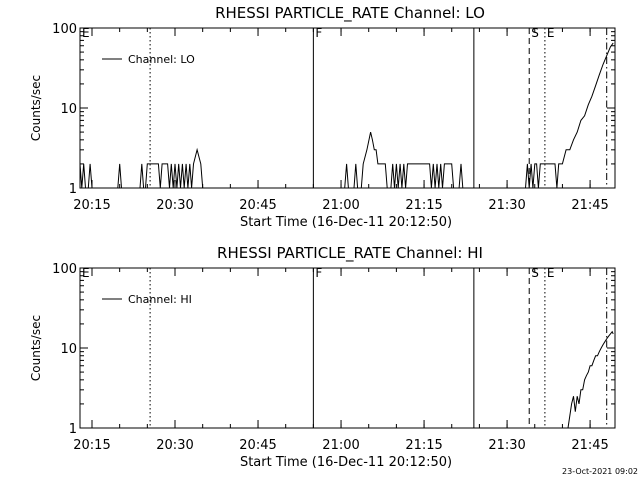 The width and height of the screenshot is (640, 480). What do you see at coordinates (340, 445) in the screenshot?
I see `x-tick-label-hi: 21:00` at bounding box center [340, 445].